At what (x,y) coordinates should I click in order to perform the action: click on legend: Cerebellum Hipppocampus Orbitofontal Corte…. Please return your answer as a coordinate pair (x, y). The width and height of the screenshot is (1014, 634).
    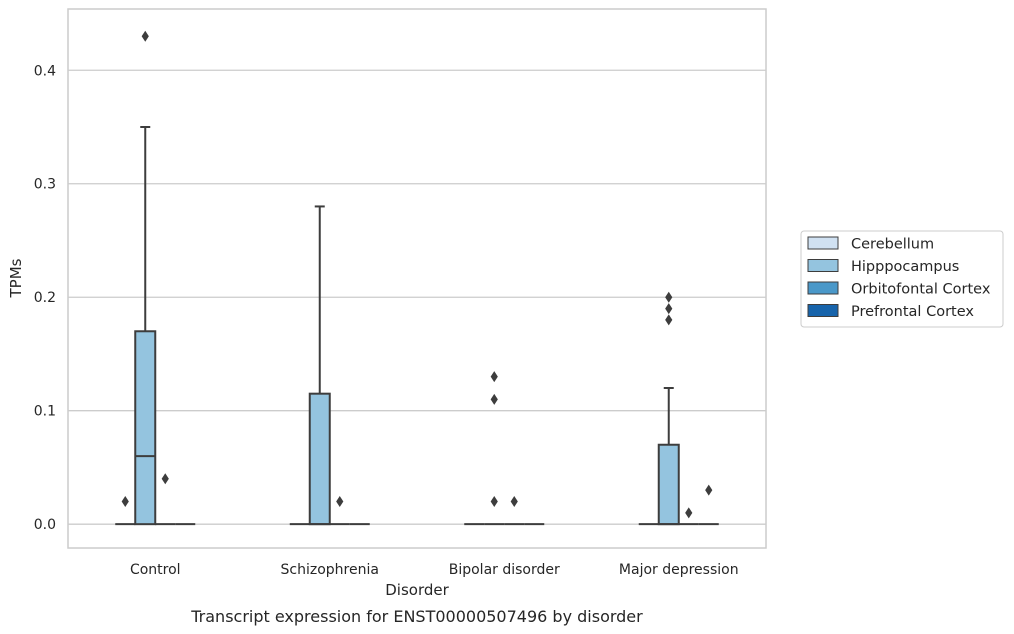
    Looking at the image, I should click on (902, 279).